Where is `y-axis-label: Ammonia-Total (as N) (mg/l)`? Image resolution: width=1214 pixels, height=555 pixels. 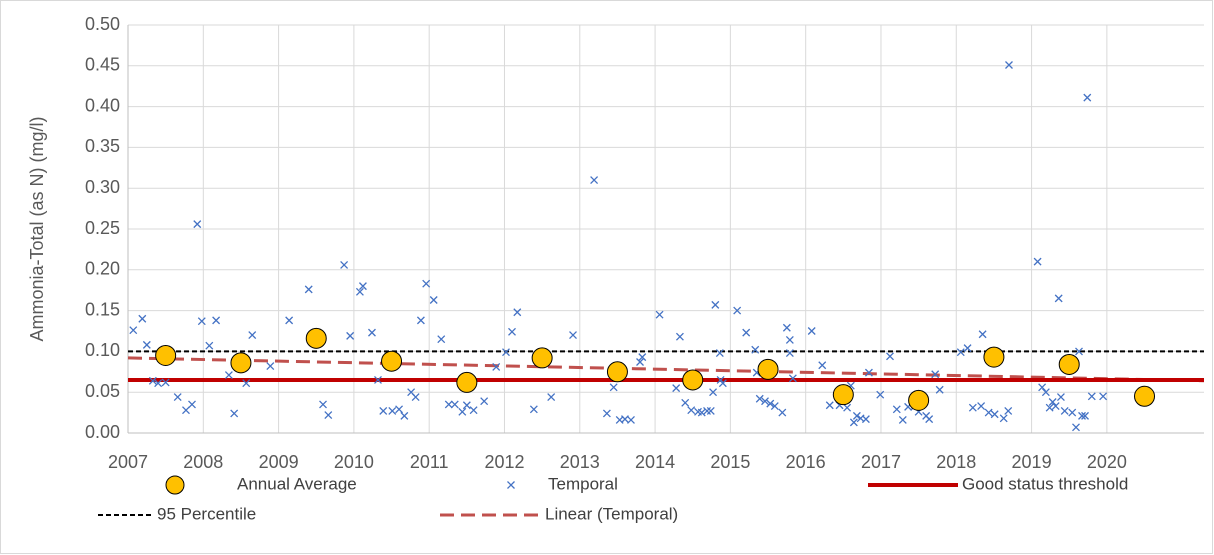
y-axis-label: Ammonia-Total (as N) (mg/l) is located at coordinates (37, 228).